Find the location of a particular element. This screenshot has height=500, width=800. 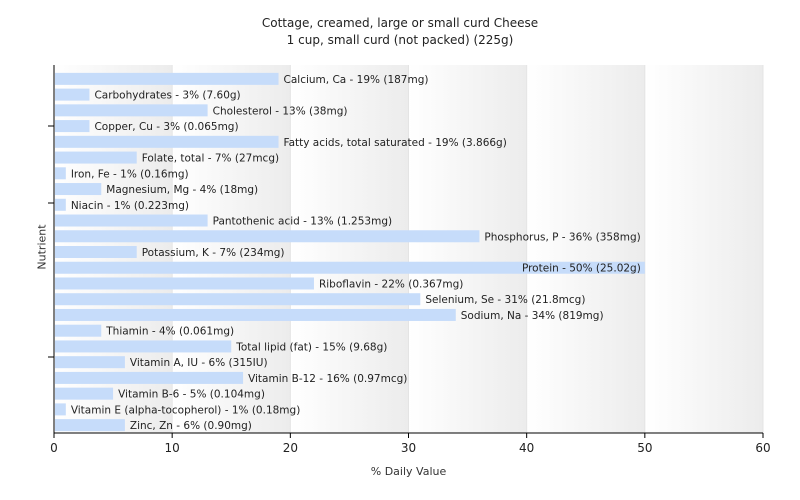

data-label: Potassium, K - 7% (234mg) is located at coordinates (213, 253).